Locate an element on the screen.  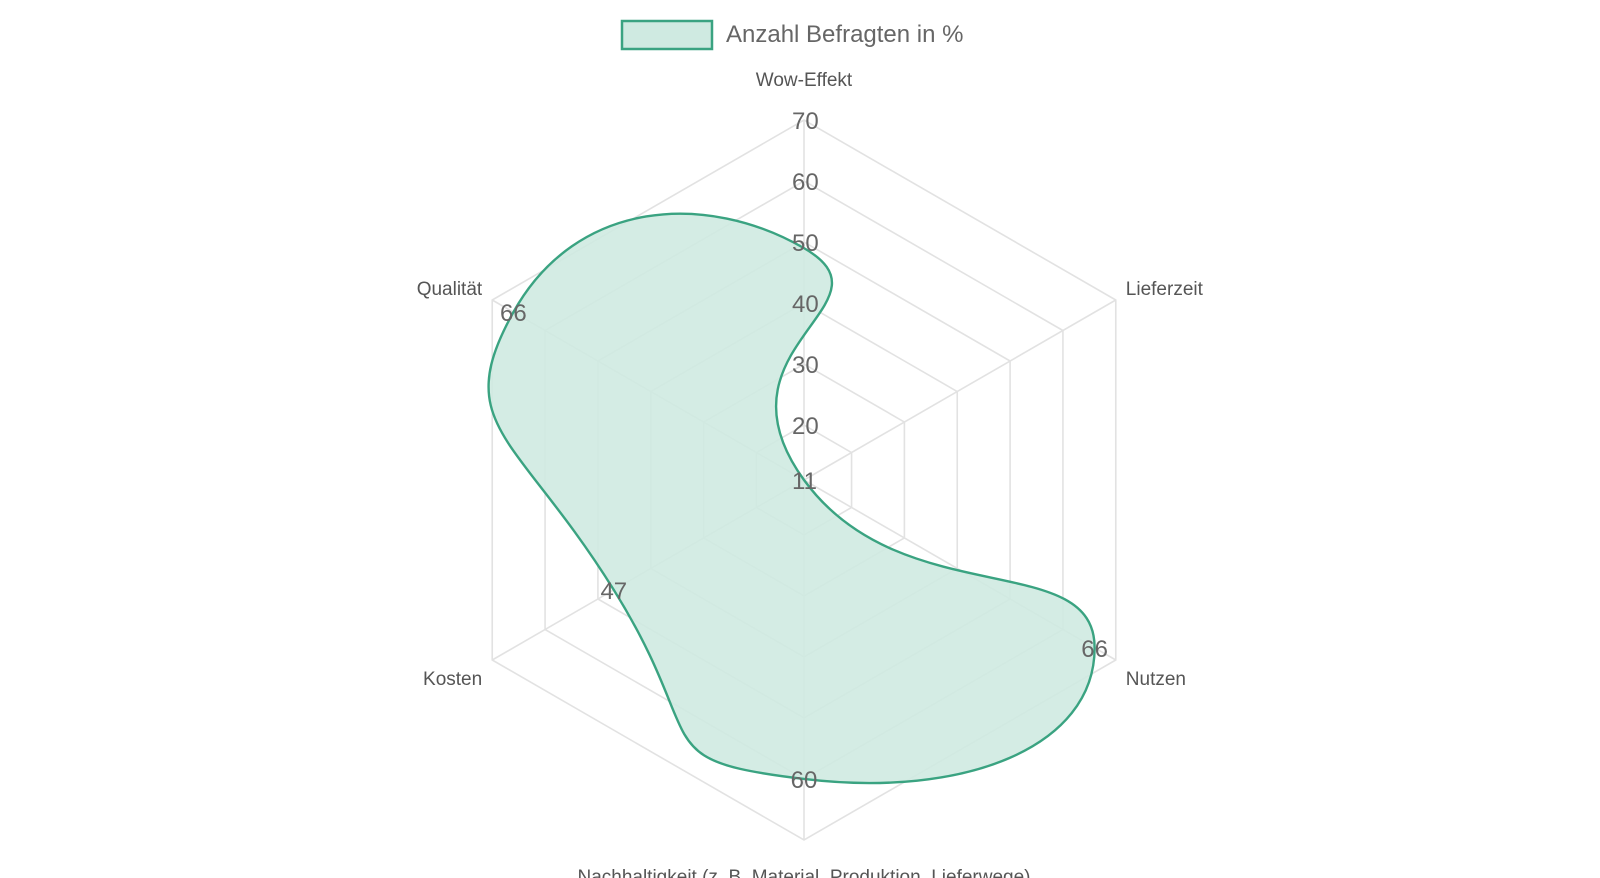
radial-ticks: 11 20 30 40 50 60 70 is located at coordinates (805, 301).